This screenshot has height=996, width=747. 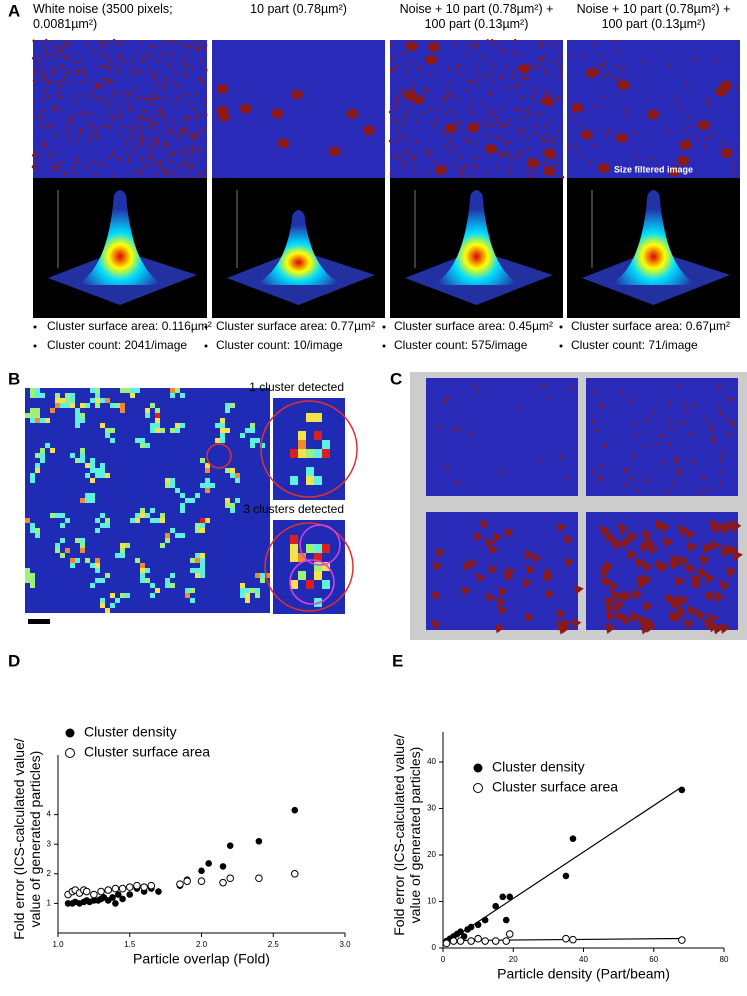 I want to click on title-box: 10 part (0.78µm²), so click(x=298, y=9).